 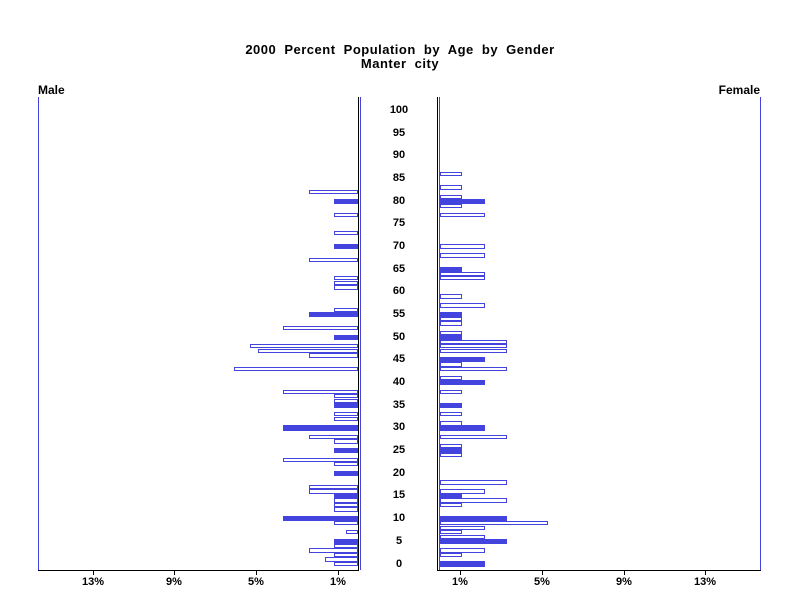 I want to click on age-label-55: 55, so click(x=399, y=314).